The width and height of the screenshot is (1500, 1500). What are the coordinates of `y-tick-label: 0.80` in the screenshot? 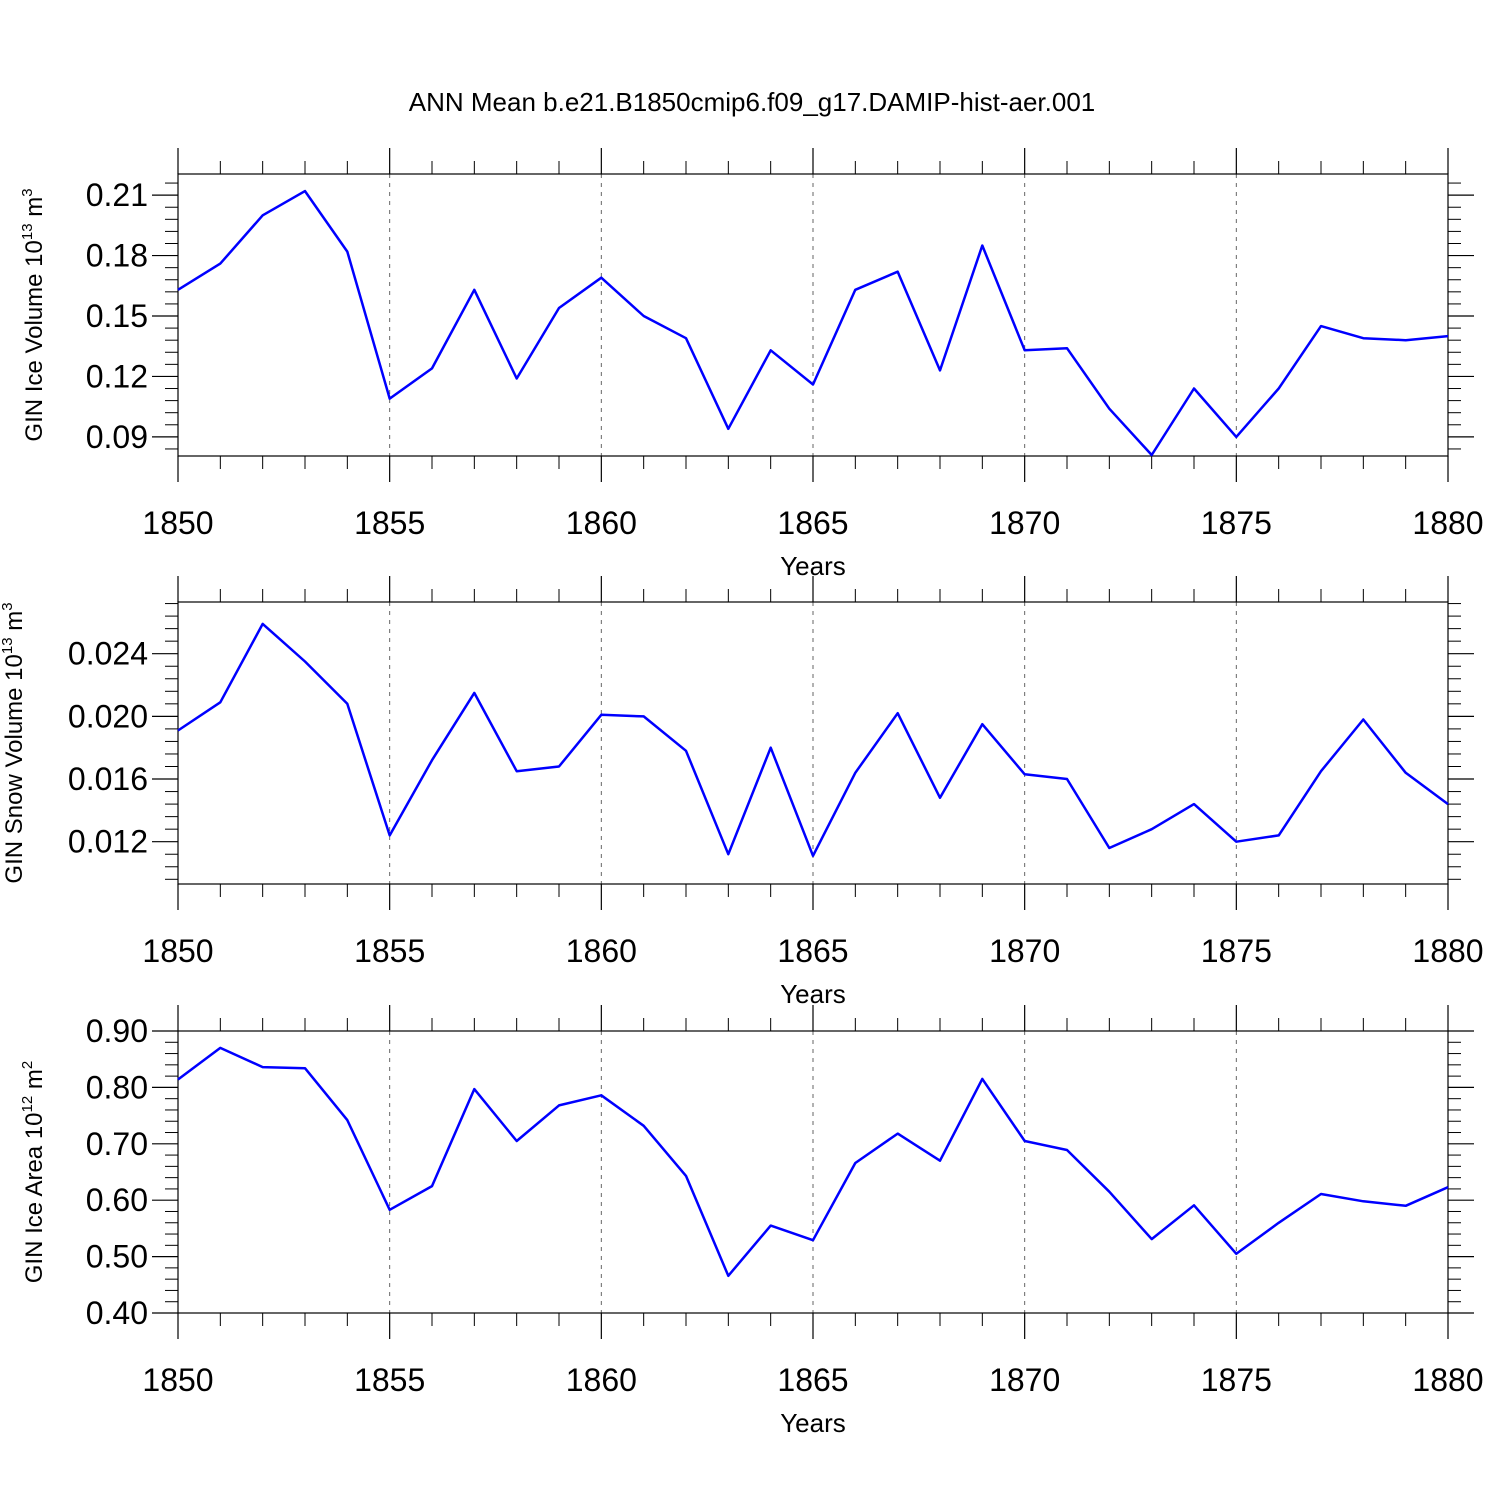 It's located at (117, 1087).